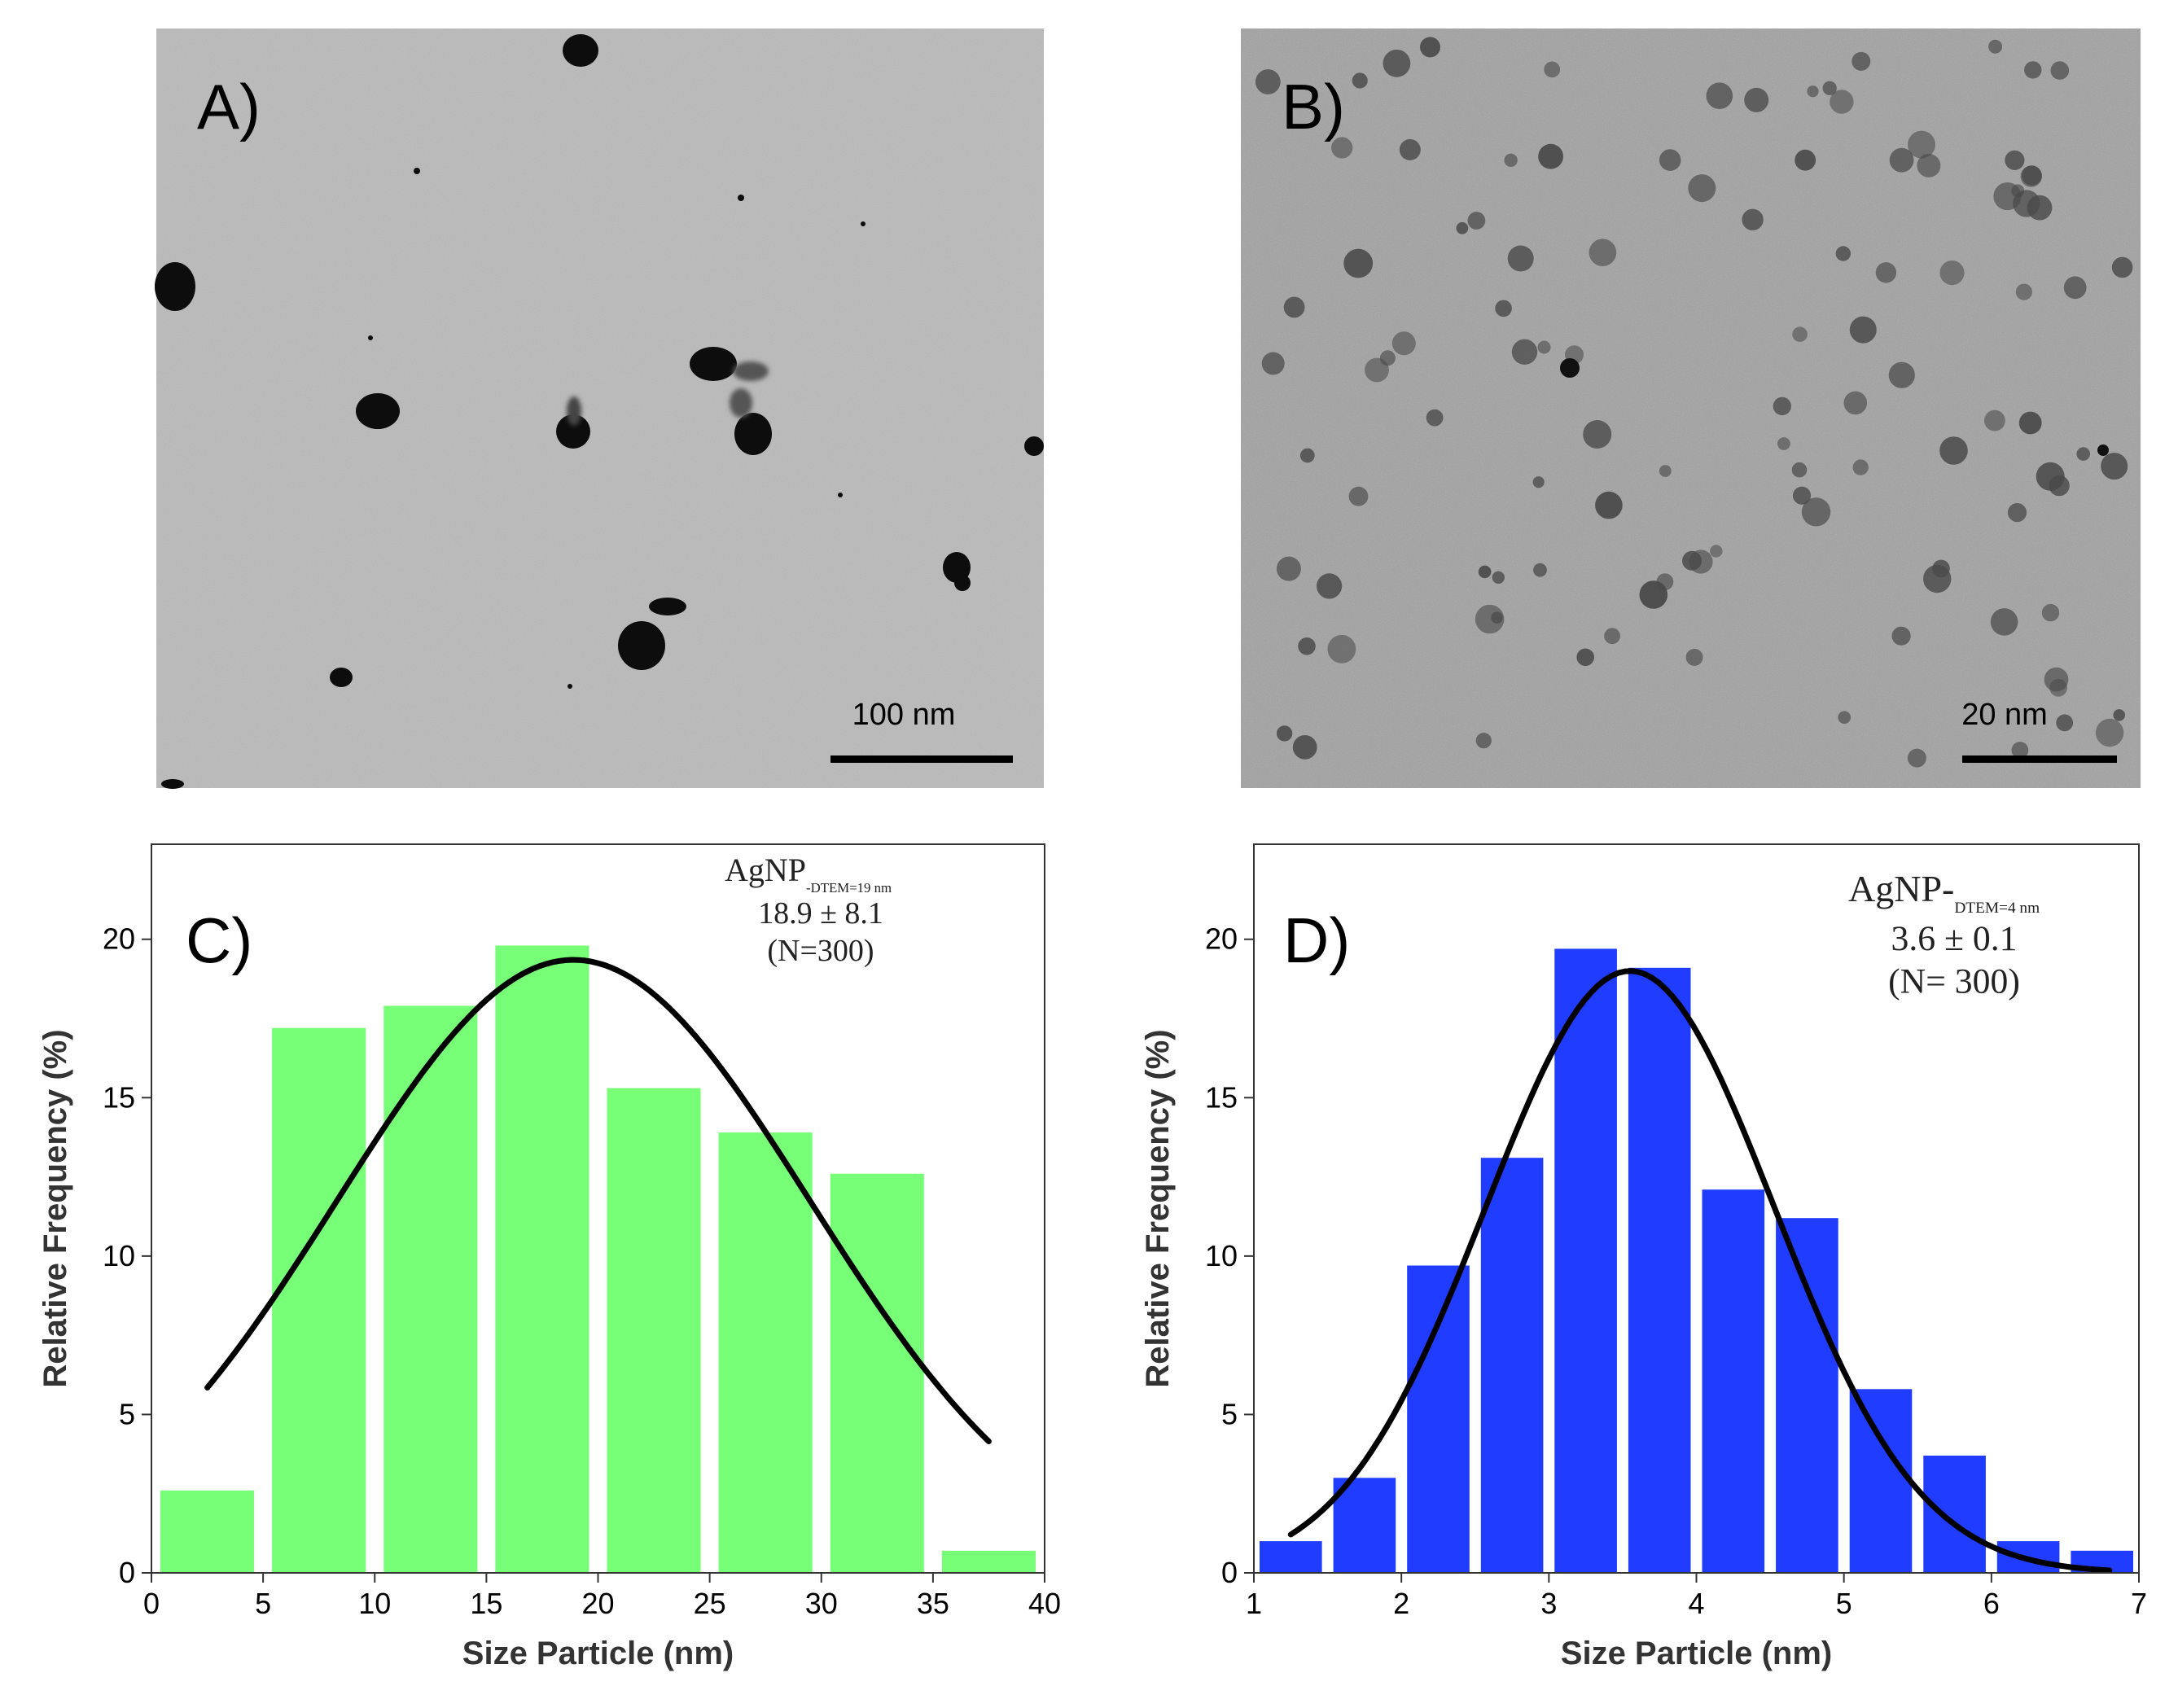 Image resolution: width=2178 pixels, height=1708 pixels. What do you see at coordinates (219, 940) in the screenshot?
I see `panel-label: C)` at bounding box center [219, 940].